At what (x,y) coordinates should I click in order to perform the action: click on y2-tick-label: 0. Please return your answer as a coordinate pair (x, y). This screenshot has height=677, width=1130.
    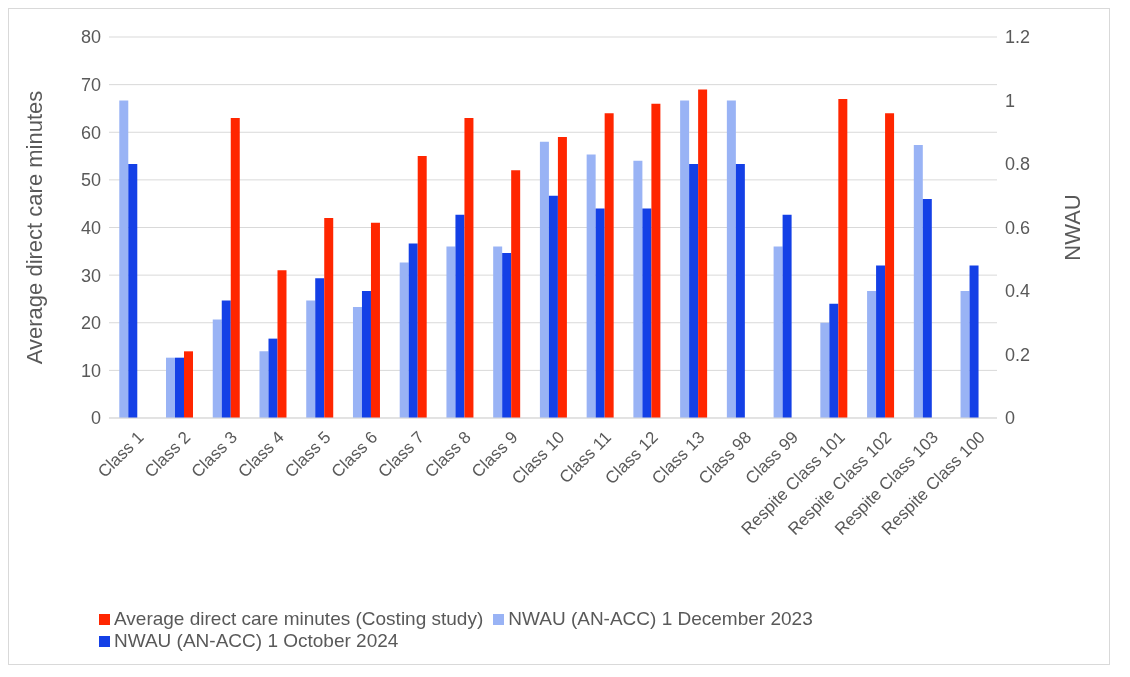
    Looking at the image, I should click on (1010, 418).